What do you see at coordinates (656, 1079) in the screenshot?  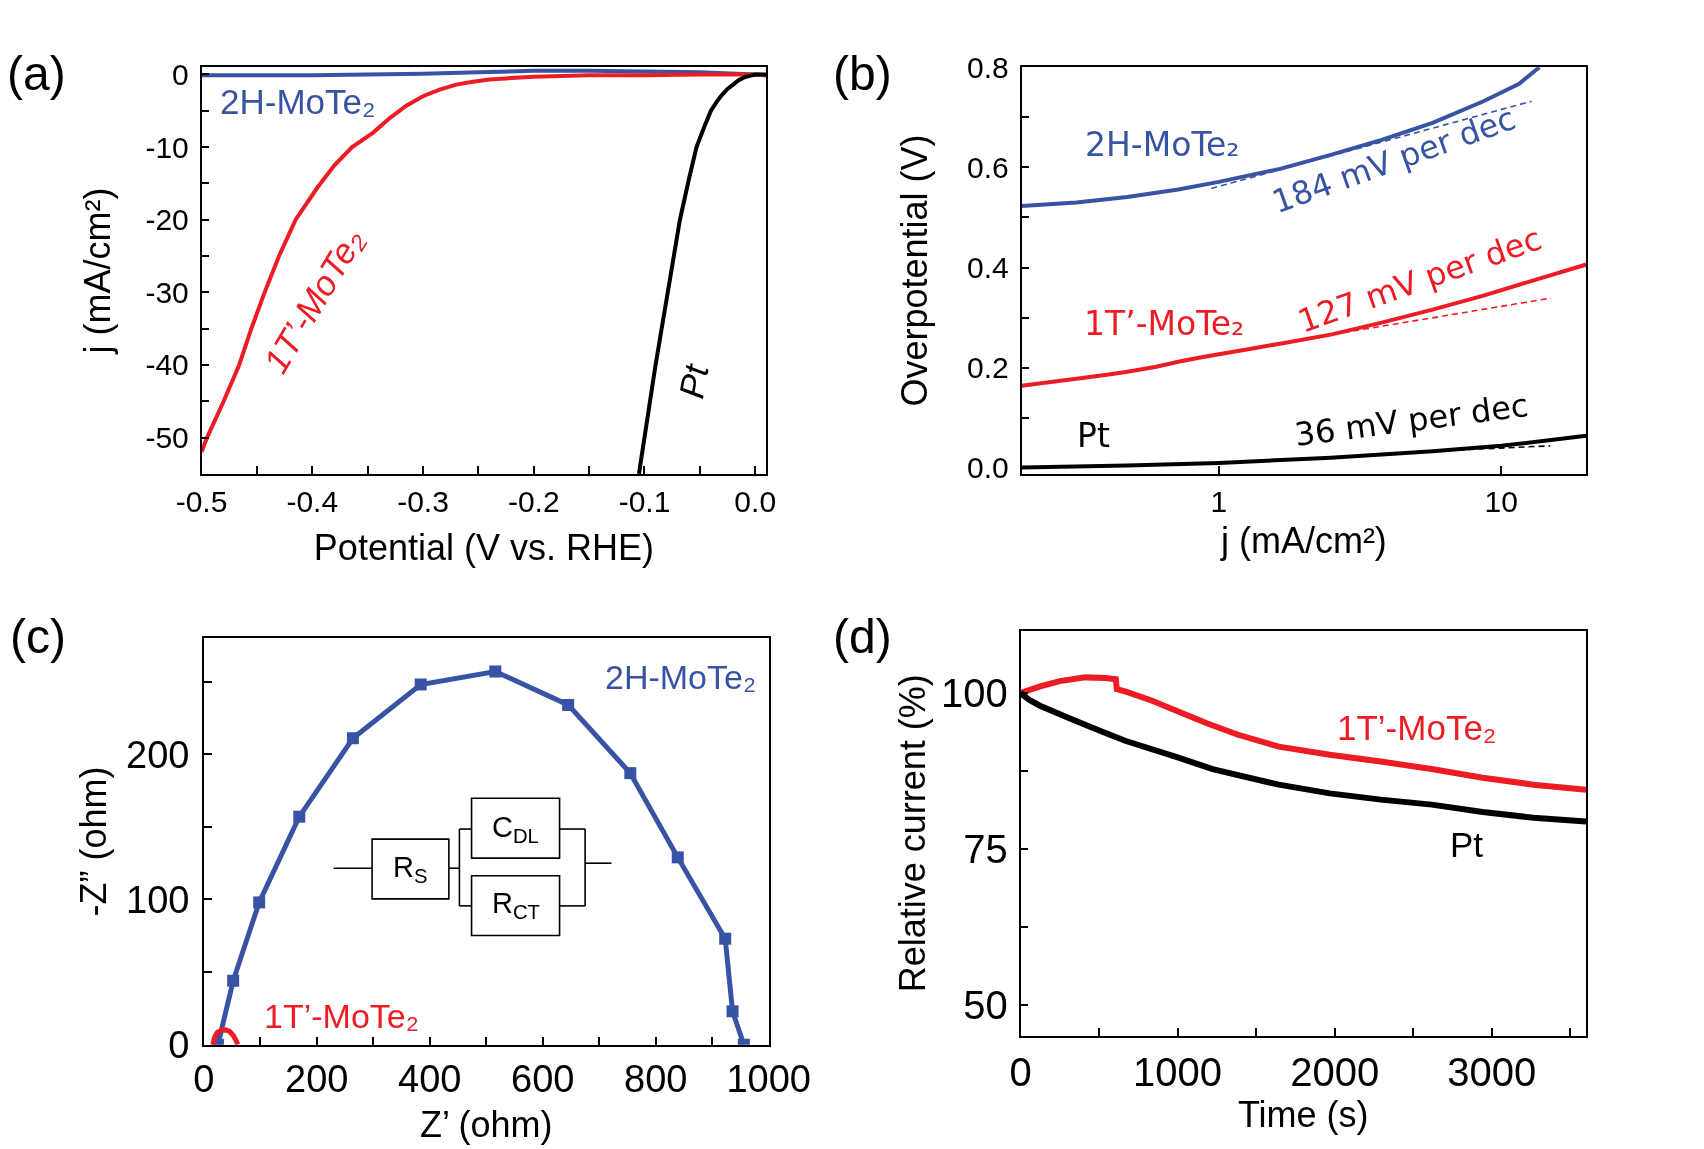 I see `x-tick-label: 800` at bounding box center [656, 1079].